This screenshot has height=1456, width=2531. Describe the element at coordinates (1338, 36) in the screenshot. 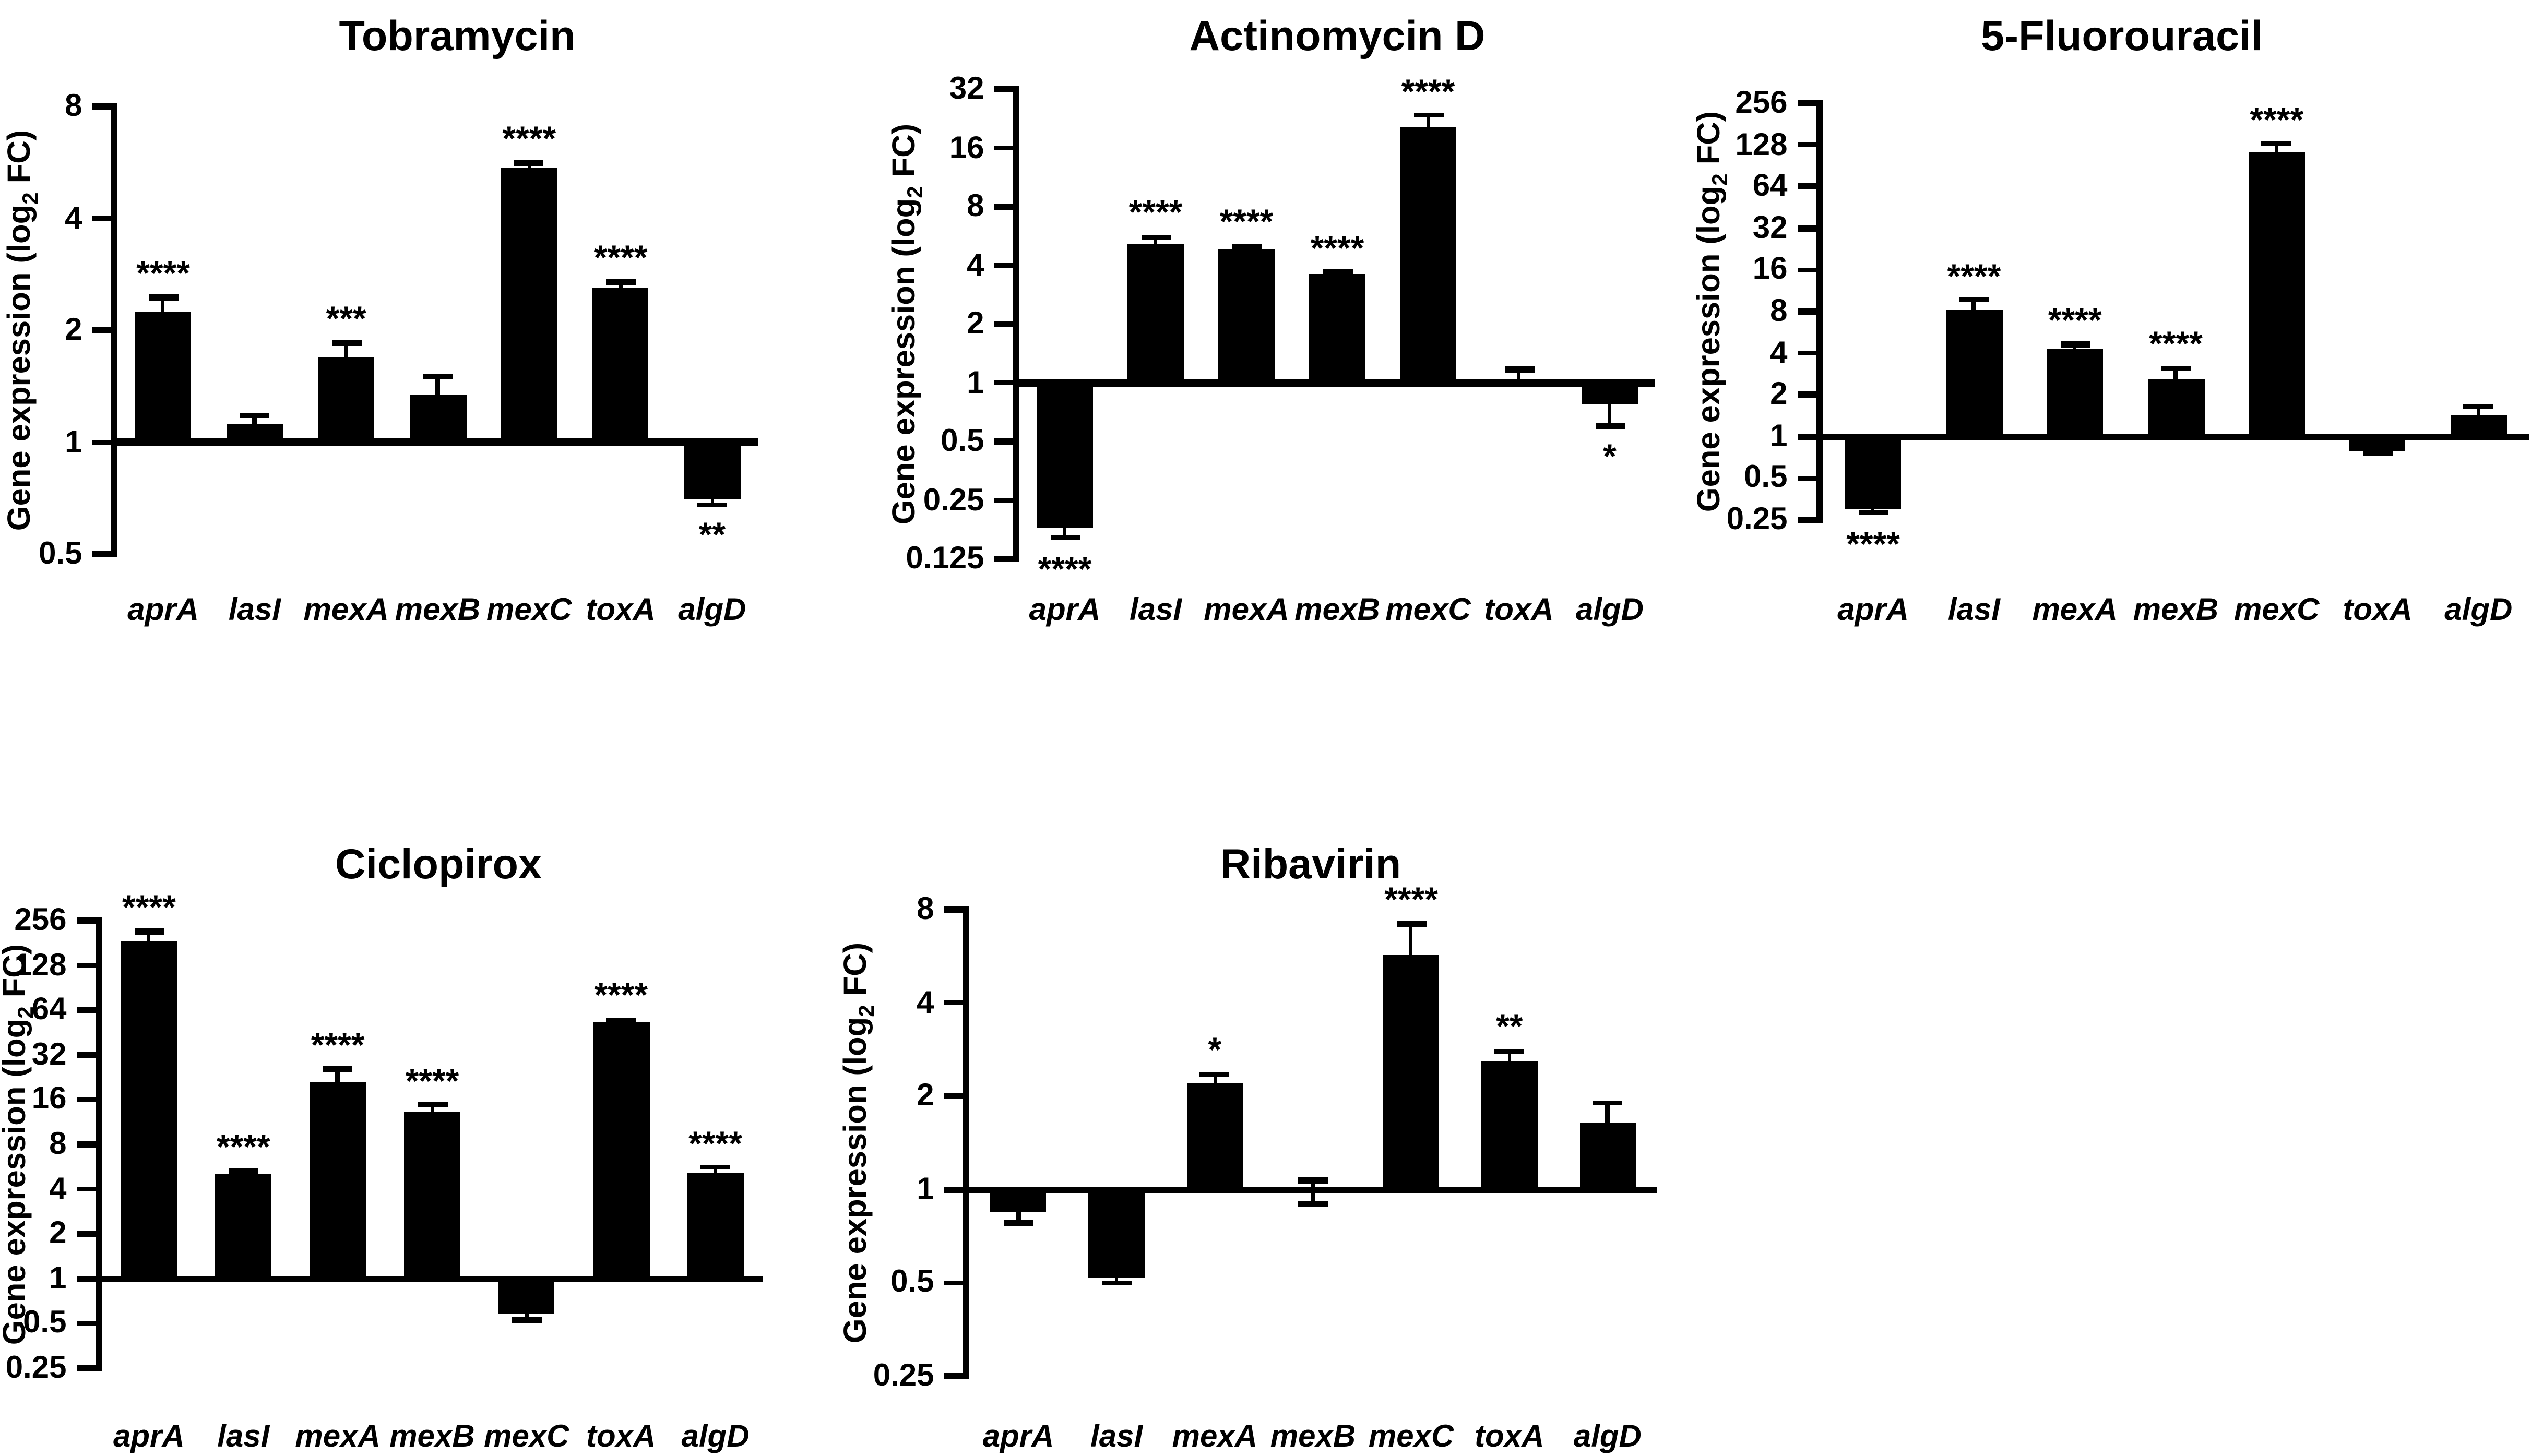

I see `chart-title: Actinomycin D` at that location.